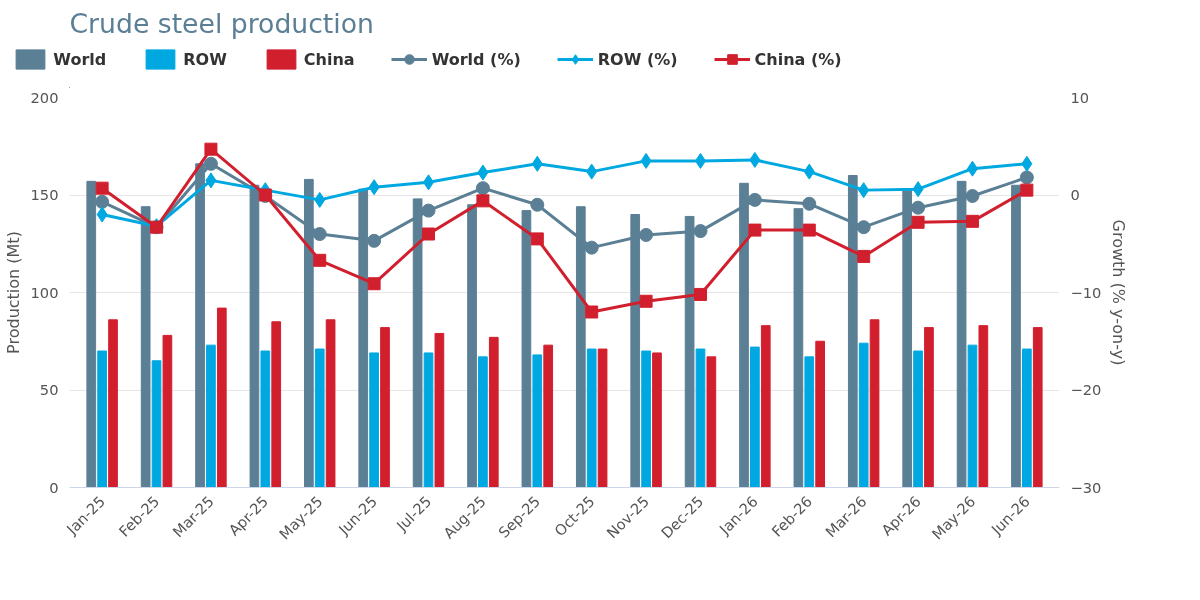 The width and height of the screenshot is (1200, 600). Describe the element at coordinates (1119, 292) in the screenshot. I see `y2-axis-title: Growth (% y-on-y)` at that location.